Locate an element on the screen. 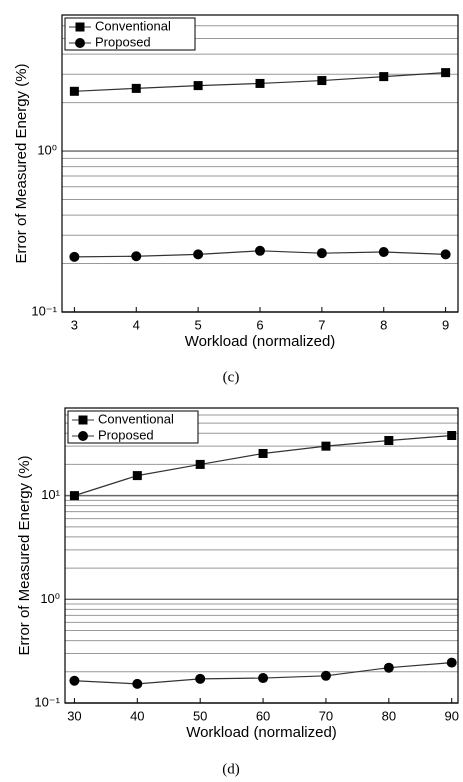 Image resolution: width=463 pixels, height=782 pixels. caption: (c) is located at coordinates (231, 377).